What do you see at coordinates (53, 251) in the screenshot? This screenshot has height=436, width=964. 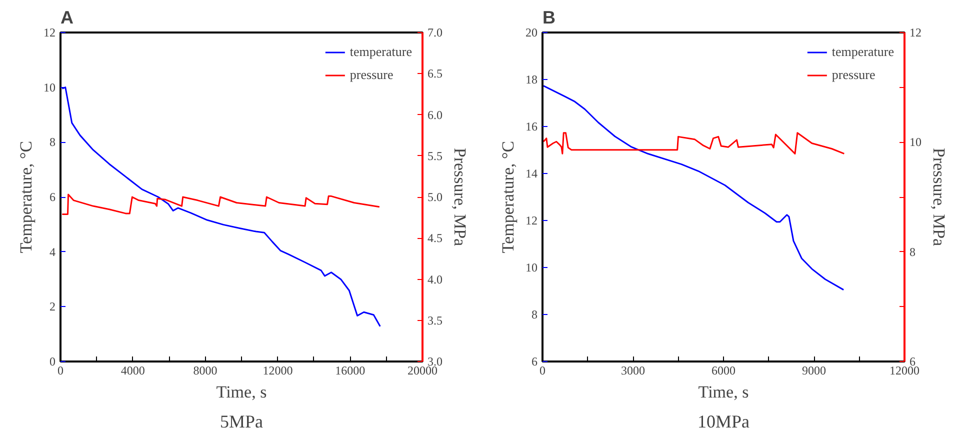 I see `y-tick-label: 4` at bounding box center [53, 251].